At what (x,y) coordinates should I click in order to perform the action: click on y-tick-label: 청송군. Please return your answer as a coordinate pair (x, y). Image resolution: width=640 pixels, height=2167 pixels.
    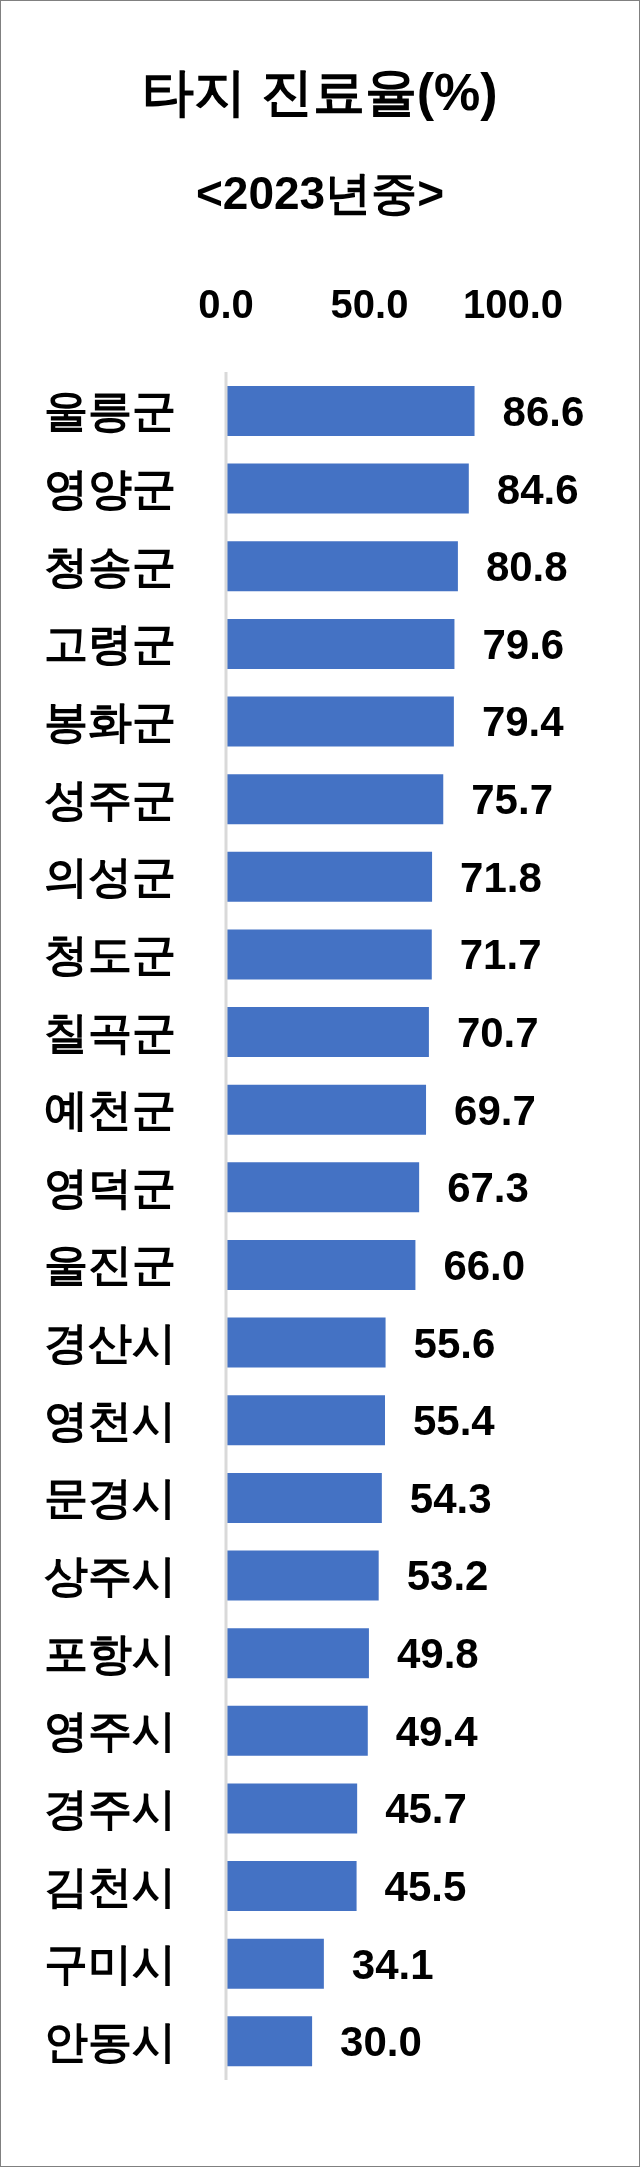
    Looking at the image, I should click on (110, 566).